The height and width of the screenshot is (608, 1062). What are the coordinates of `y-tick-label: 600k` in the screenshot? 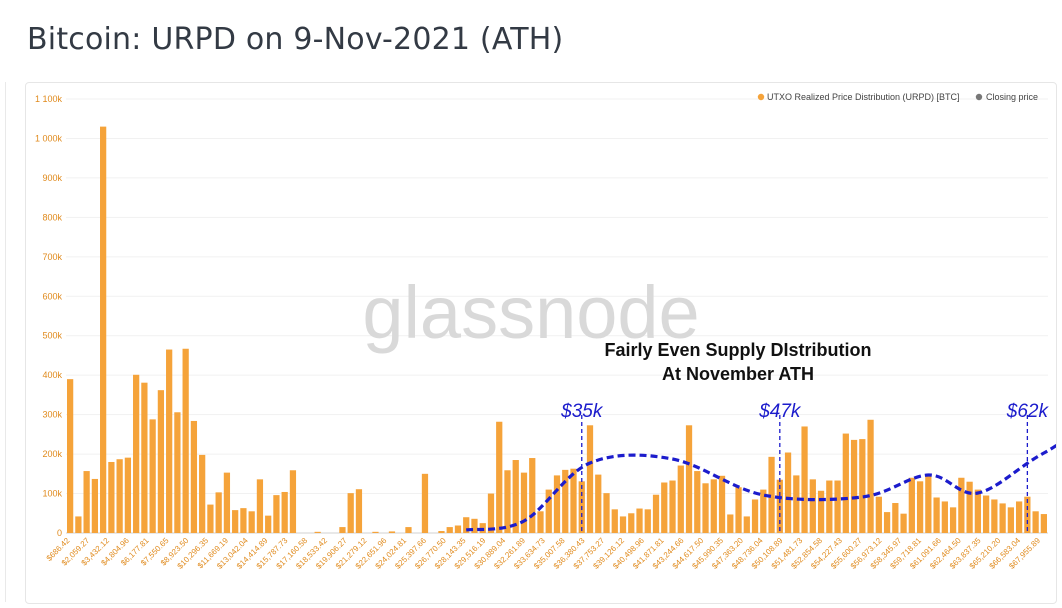 It's located at (52, 296).